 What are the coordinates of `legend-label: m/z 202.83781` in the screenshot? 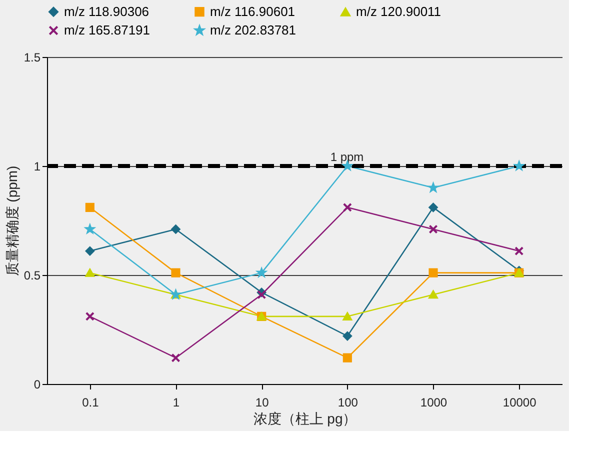 It's located at (253, 30).